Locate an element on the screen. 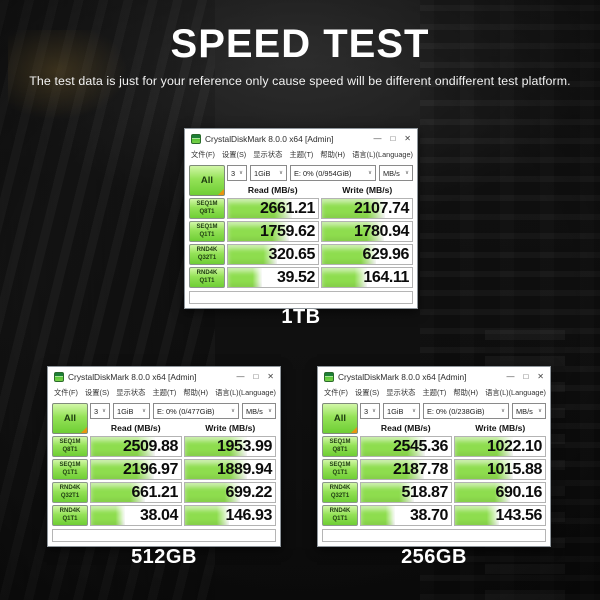 The image size is (600, 600). read-value: 2545.36 is located at coordinates (420, 446).